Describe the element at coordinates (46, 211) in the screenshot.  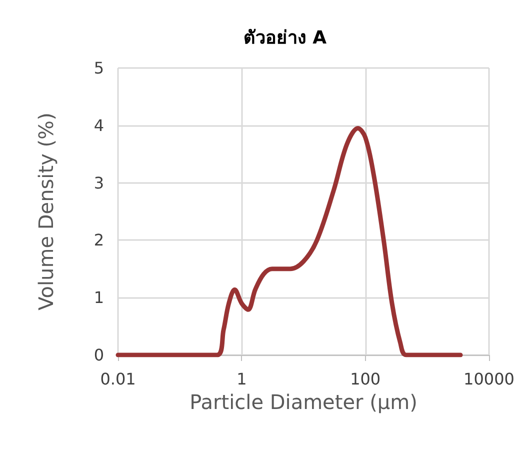
I see `y-axis-title: Volume Density (%)` at that location.